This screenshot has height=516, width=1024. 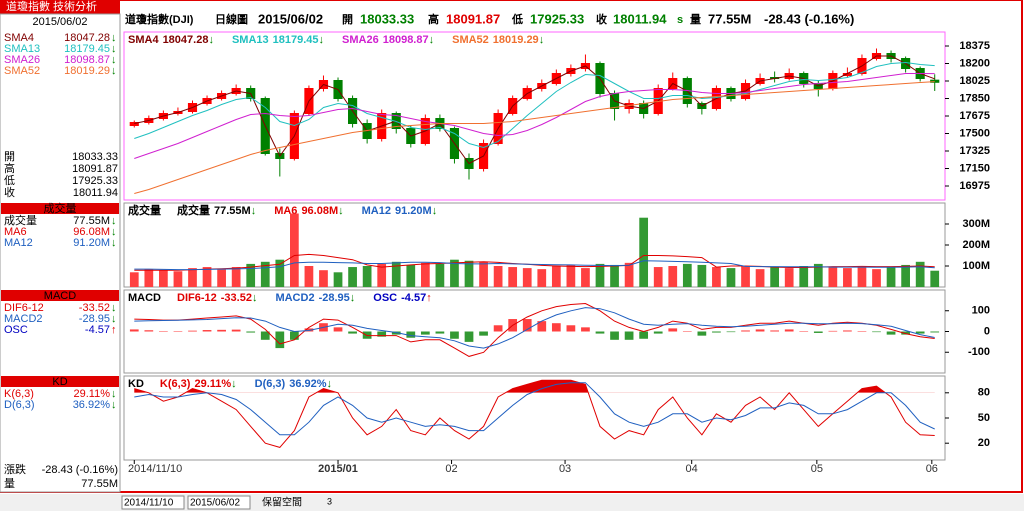 I want to click on start-select, so click(x=153, y=502).